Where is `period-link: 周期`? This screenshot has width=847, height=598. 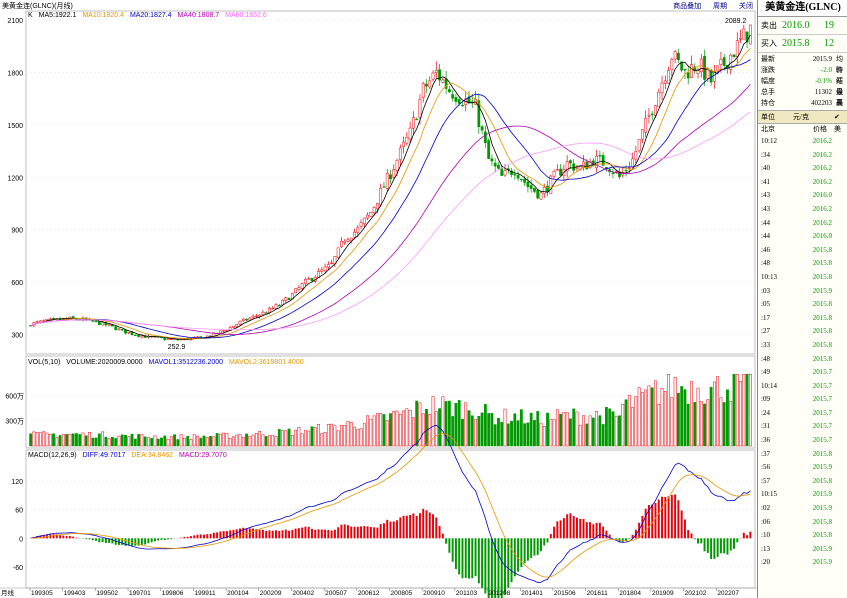
period-link: 周期 is located at coordinates (720, 6).